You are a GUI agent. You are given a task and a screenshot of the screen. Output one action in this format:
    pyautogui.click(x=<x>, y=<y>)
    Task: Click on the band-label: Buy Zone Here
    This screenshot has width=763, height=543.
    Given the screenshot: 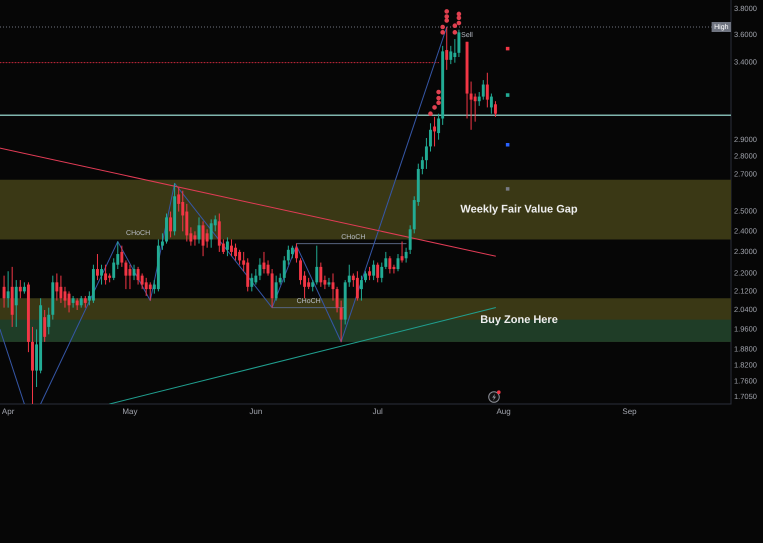 What is the action you would take?
    pyautogui.click(x=519, y=320)
    